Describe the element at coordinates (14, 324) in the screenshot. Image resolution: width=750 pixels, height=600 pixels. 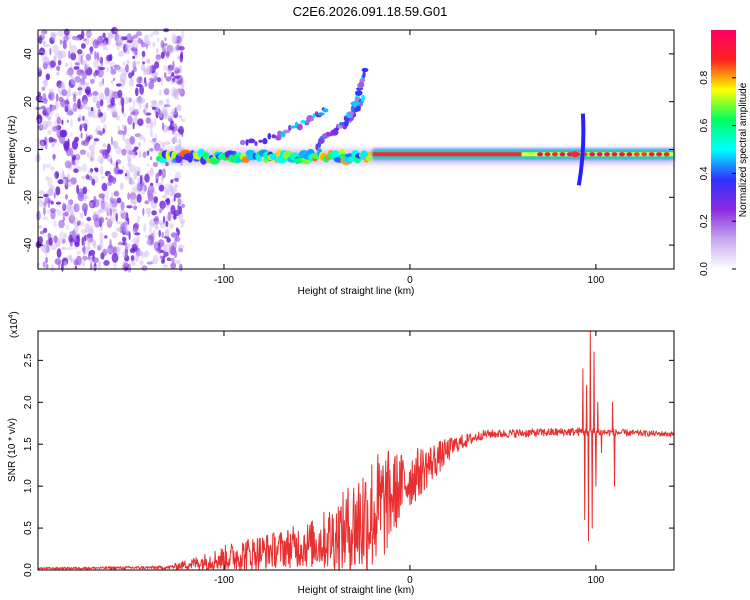
I see `svg-text: (x104)` at that location.